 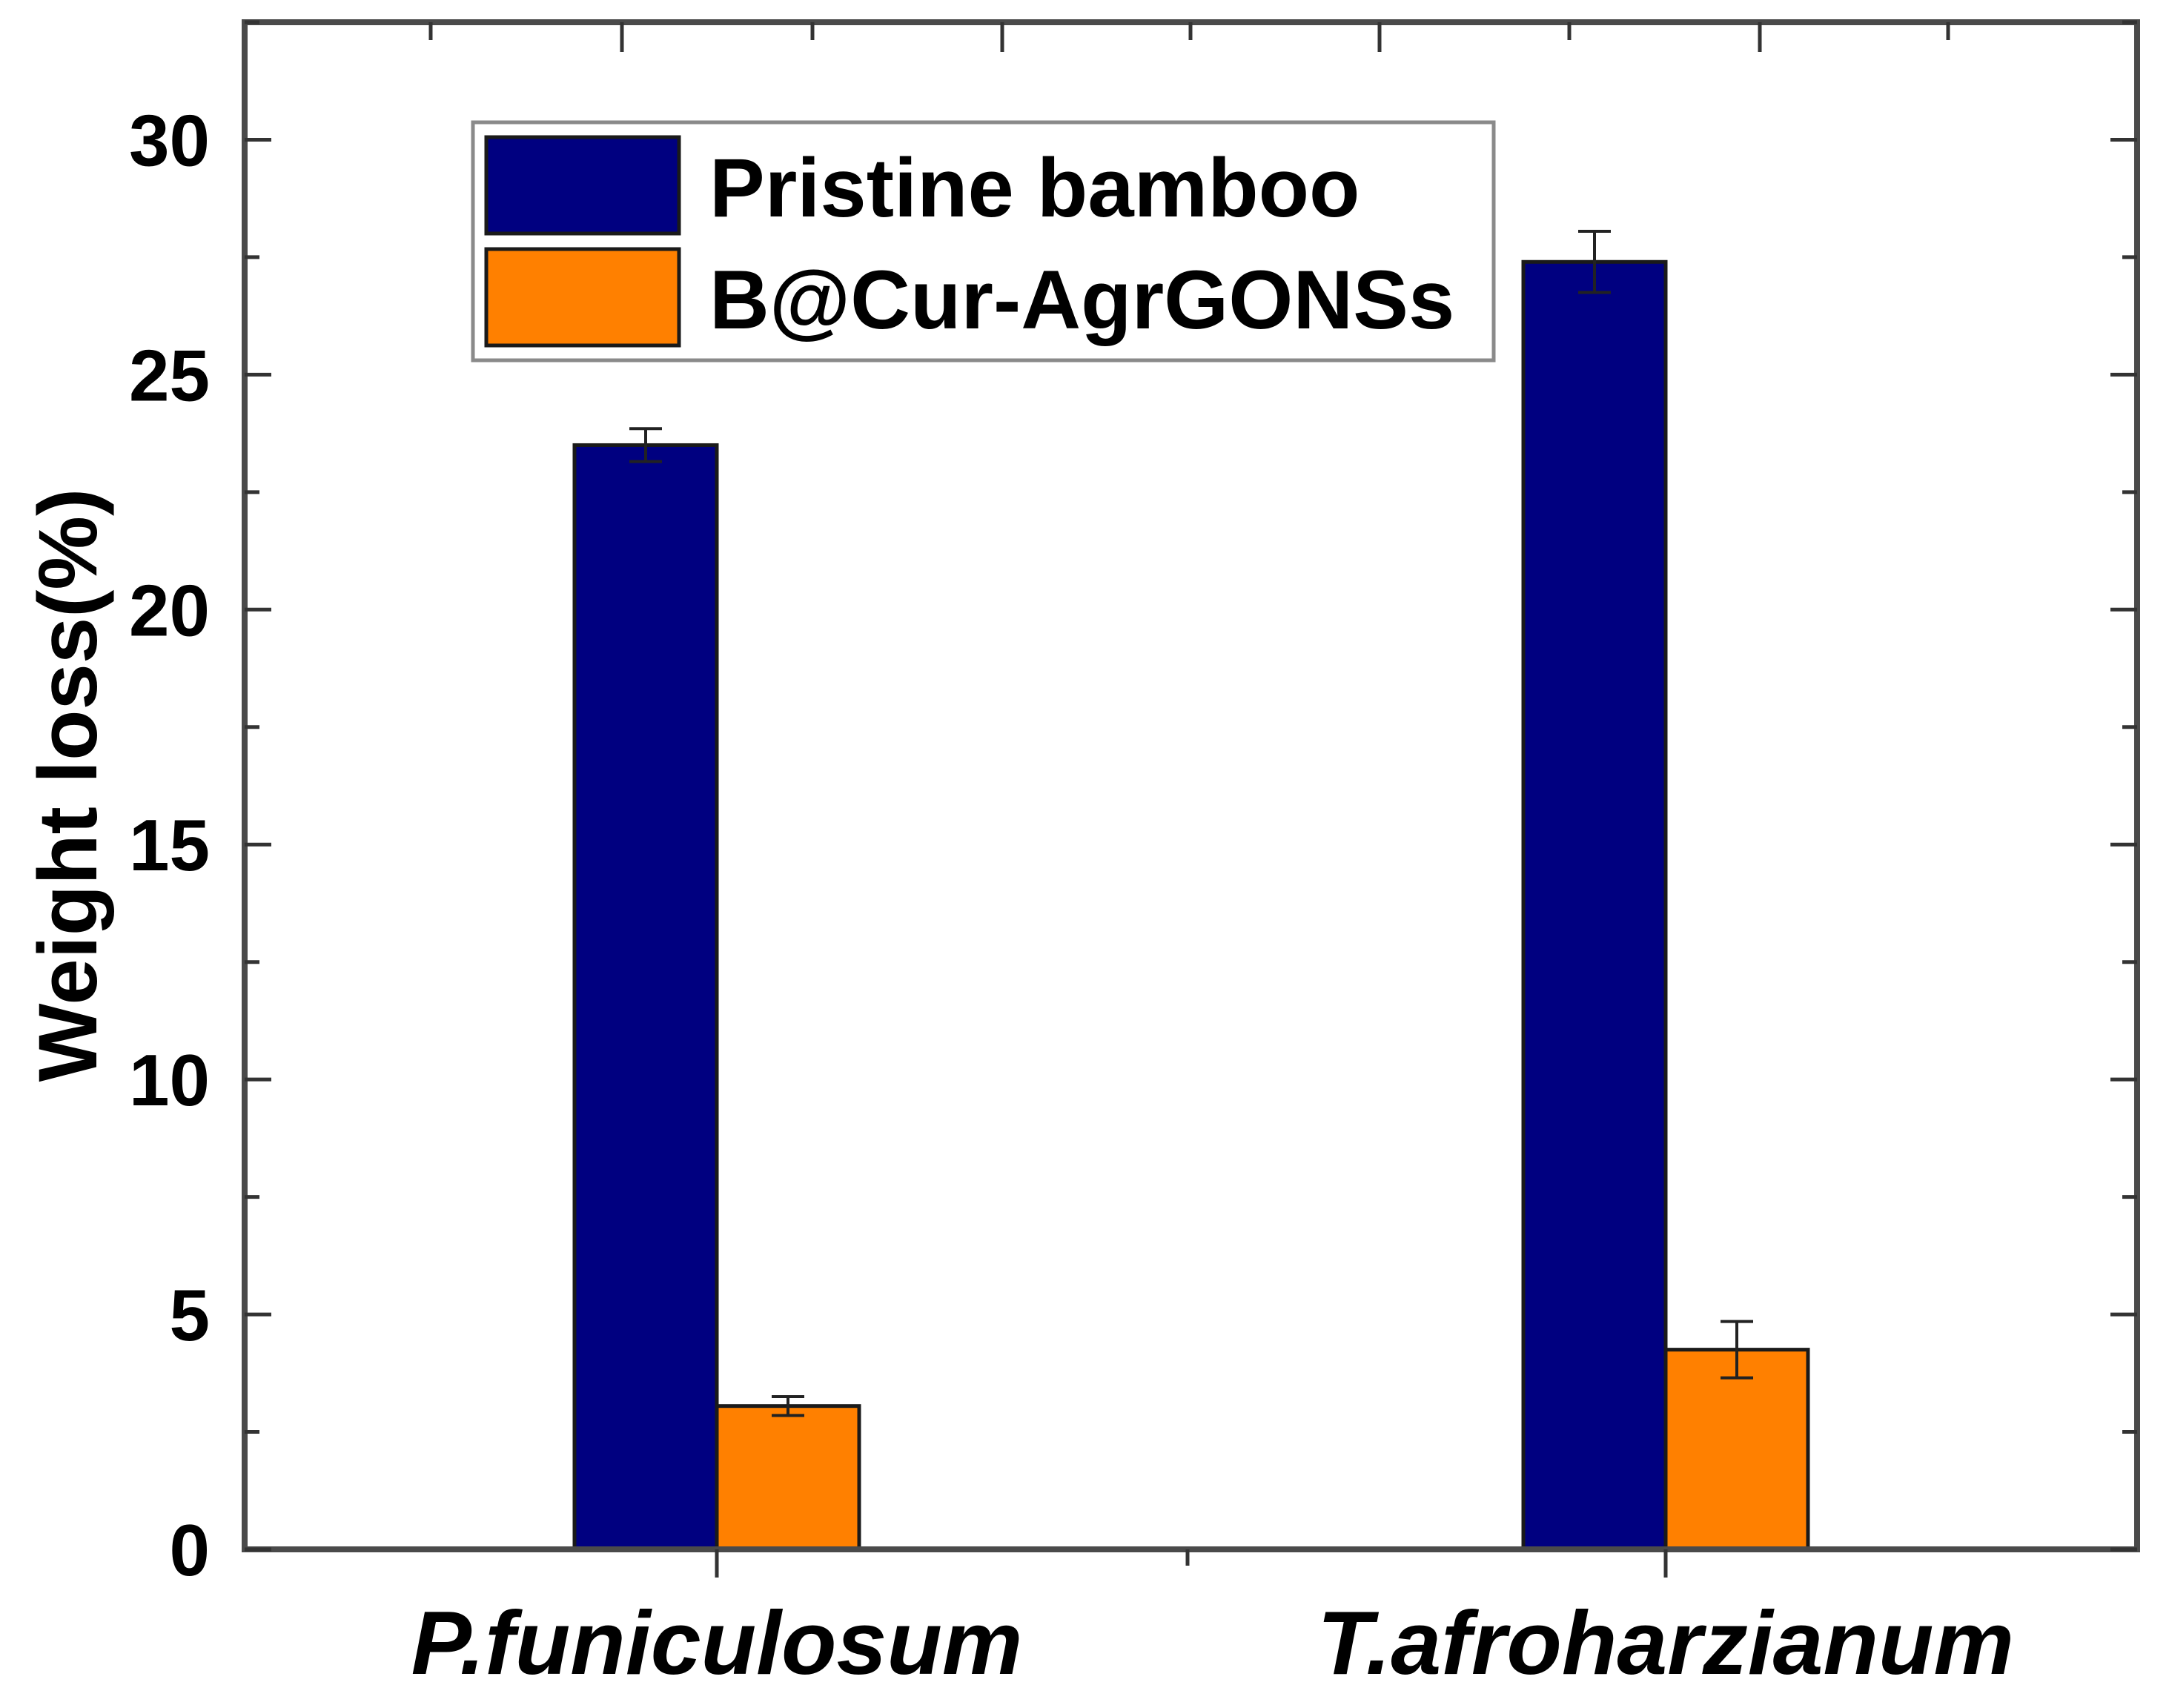 I want to click on y-tick-label: 30, so click(x=170, y=140).